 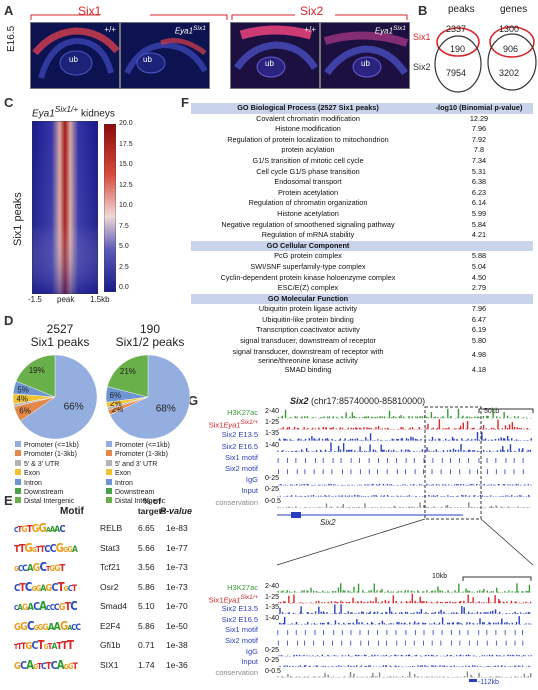 I want to click on legend-label: Promoter (<=1kb), so click(x=142, y=445).